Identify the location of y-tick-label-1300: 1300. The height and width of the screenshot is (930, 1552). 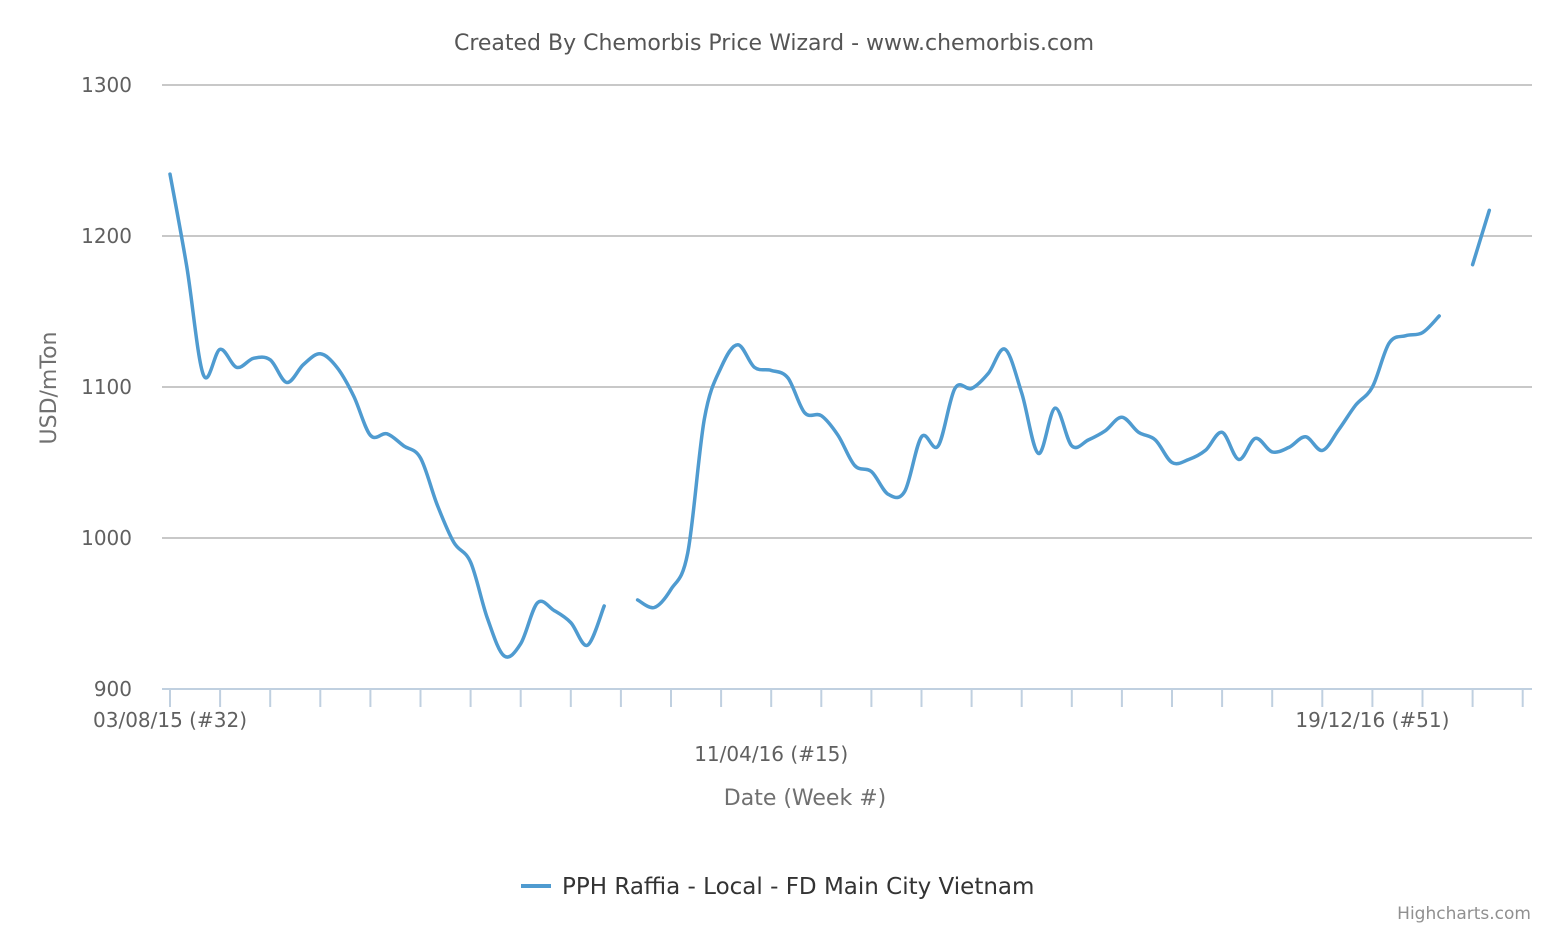
(106, 85).